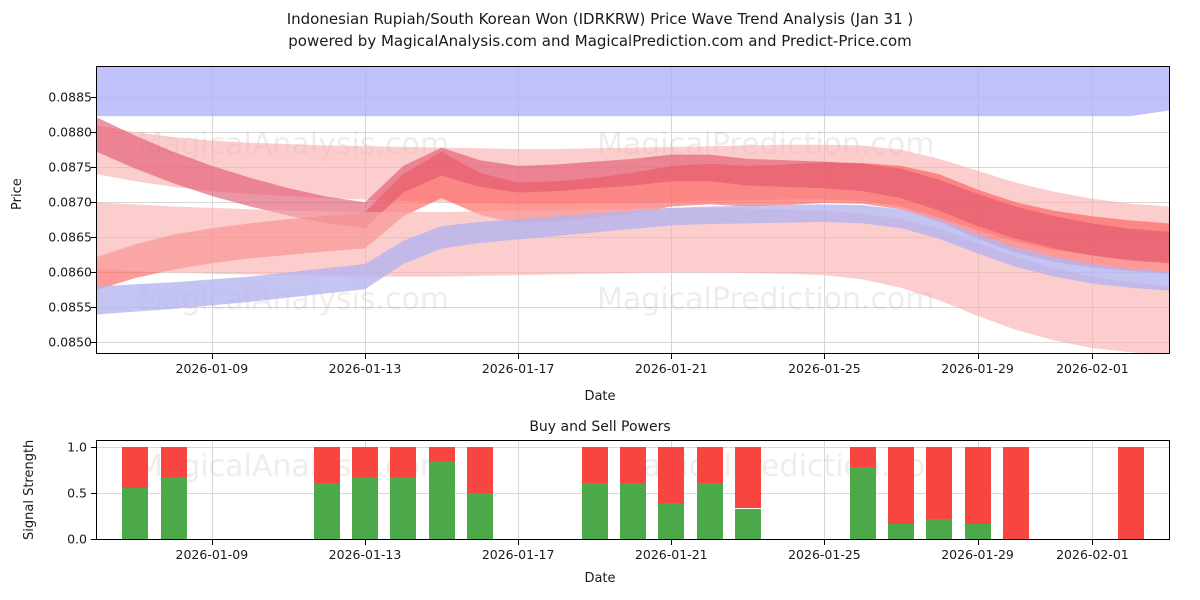 The image size is (1200, 600). Describe the element at coordinates (977, 554) in the screenshot. I see `signal-x-tick-label: 2026-01-29` at that location.